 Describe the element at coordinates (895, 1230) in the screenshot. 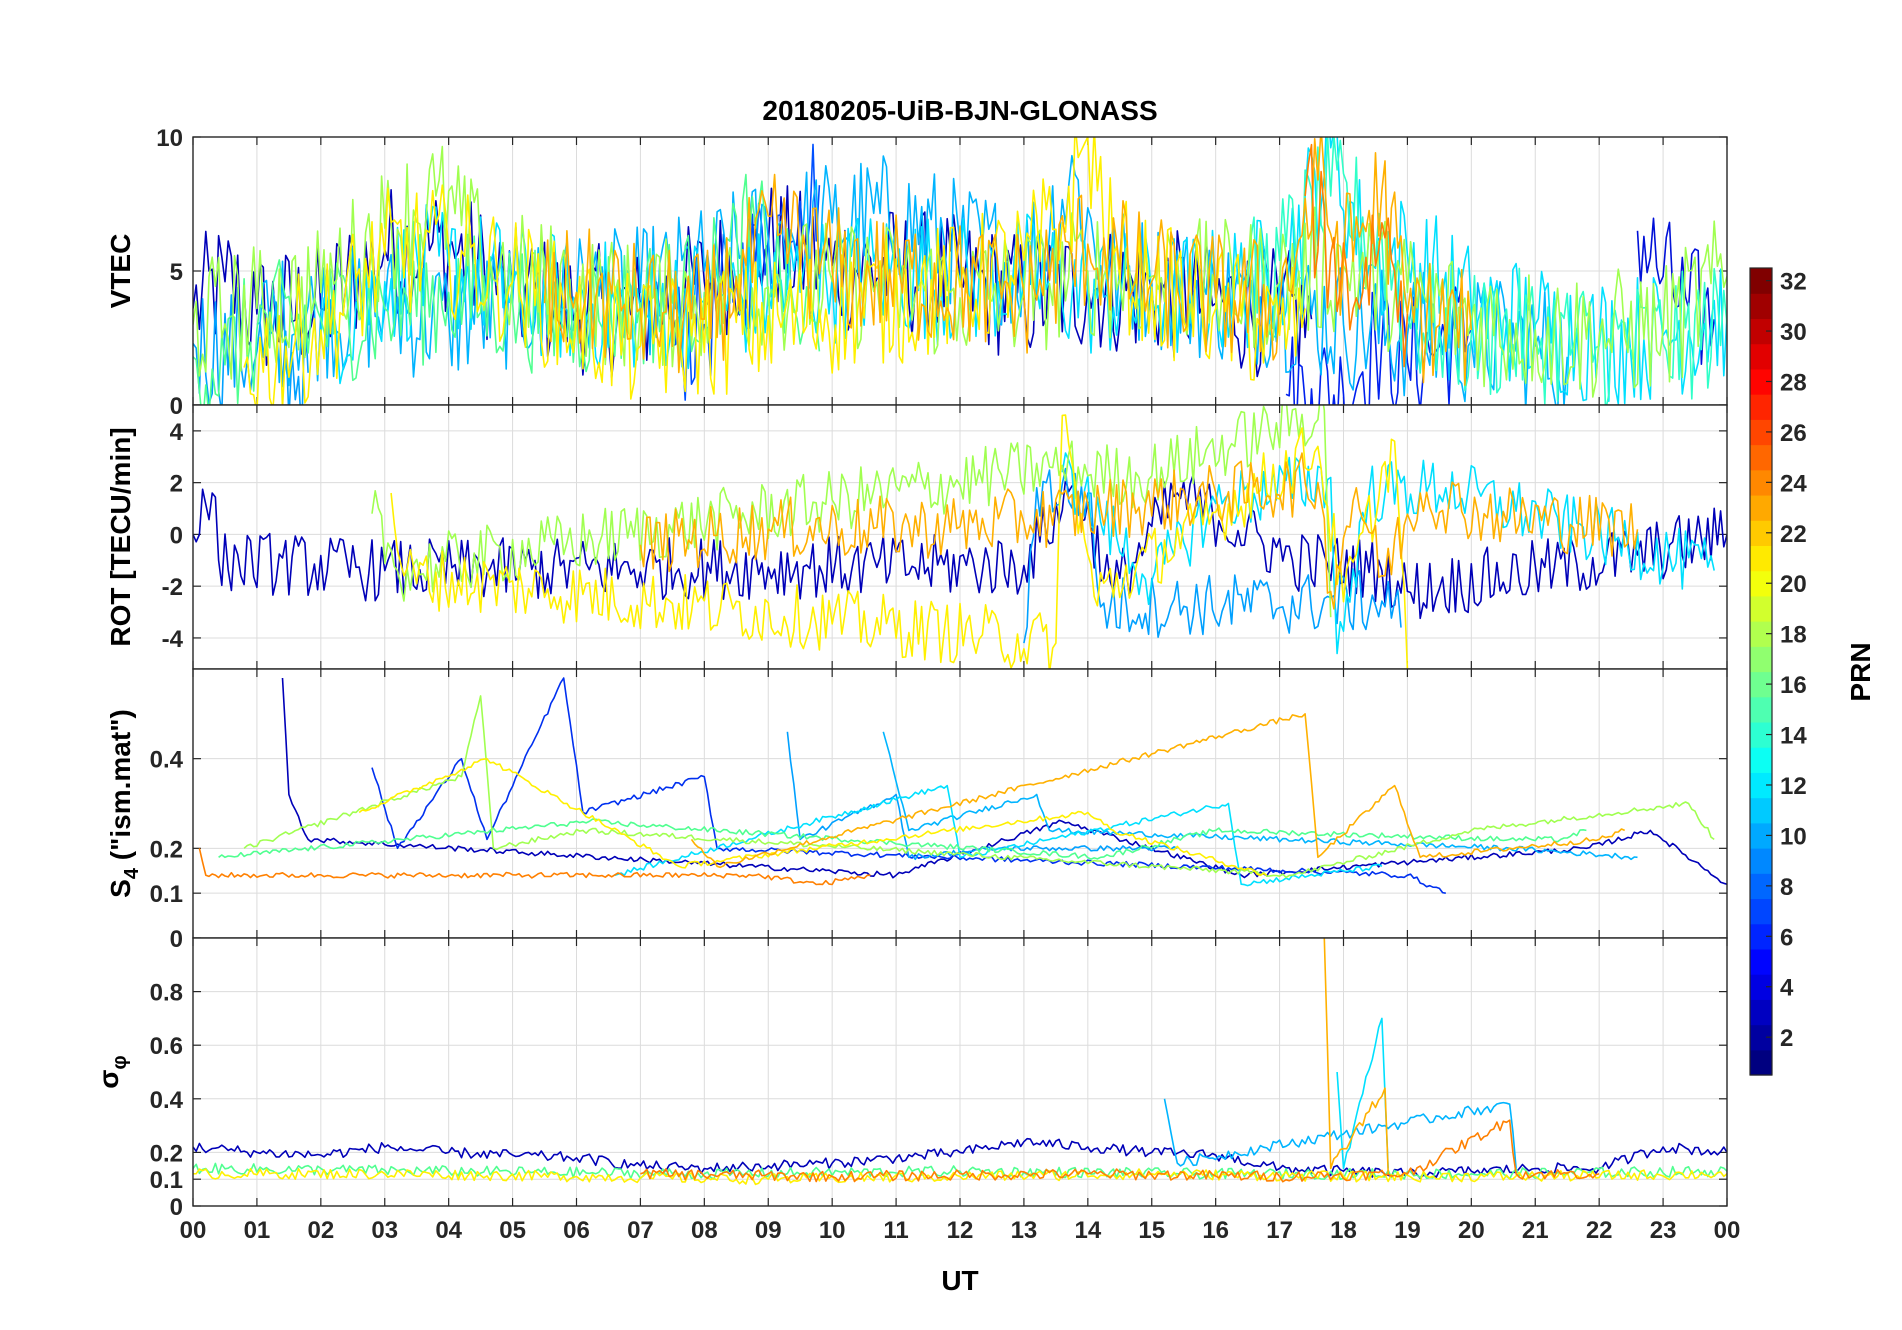

I see `x-tick-label: 11` at that location.